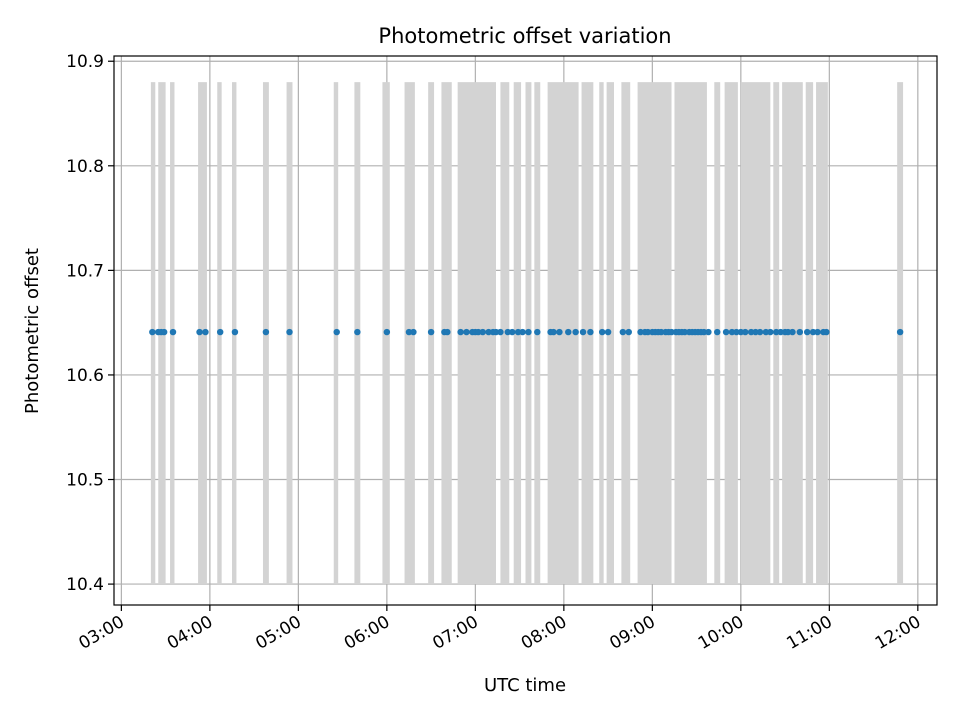 This screenshot has height=720, width=960. Describe the element at coordinates (898, 633) in the screenshot. I see `x-tick-label: 12:00` at that location.